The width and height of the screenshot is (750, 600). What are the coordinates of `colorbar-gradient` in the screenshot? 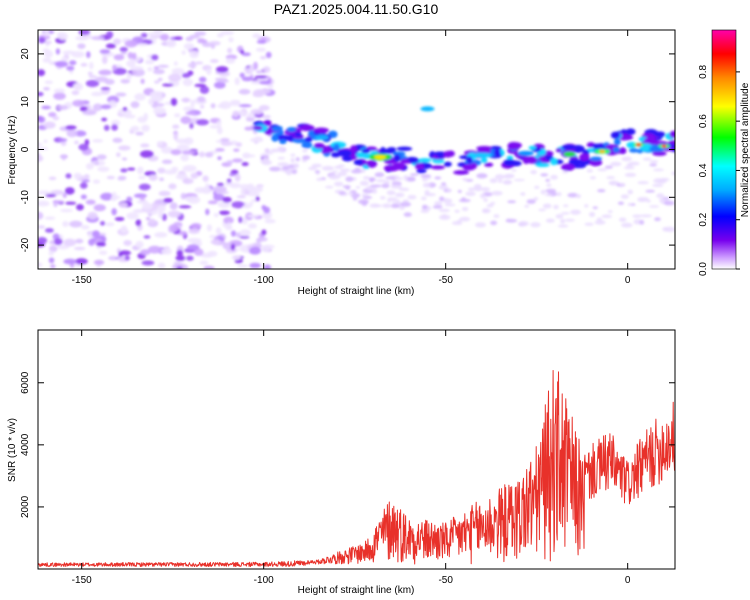 It's located at (724, 149).